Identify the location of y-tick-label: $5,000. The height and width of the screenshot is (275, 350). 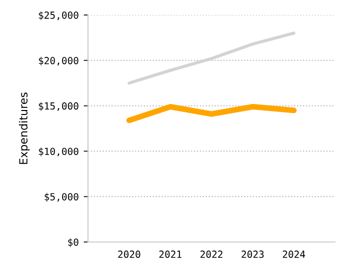
(61, 197).